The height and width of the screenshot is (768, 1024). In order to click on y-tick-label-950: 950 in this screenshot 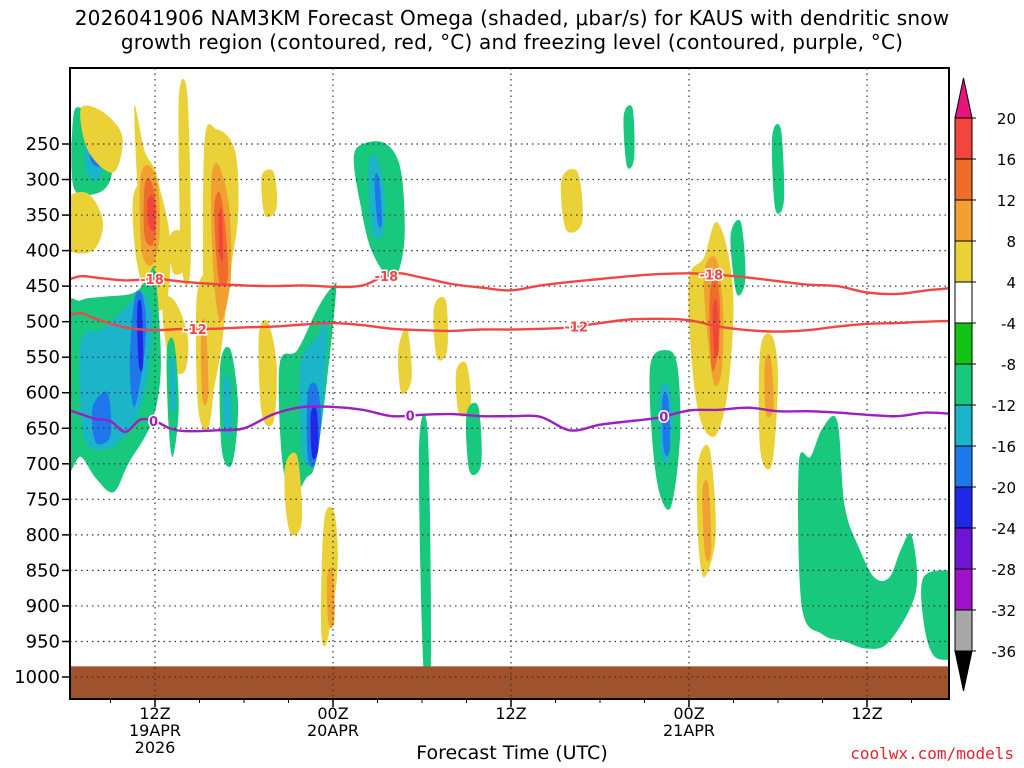, I will do `click(43, 641)`.